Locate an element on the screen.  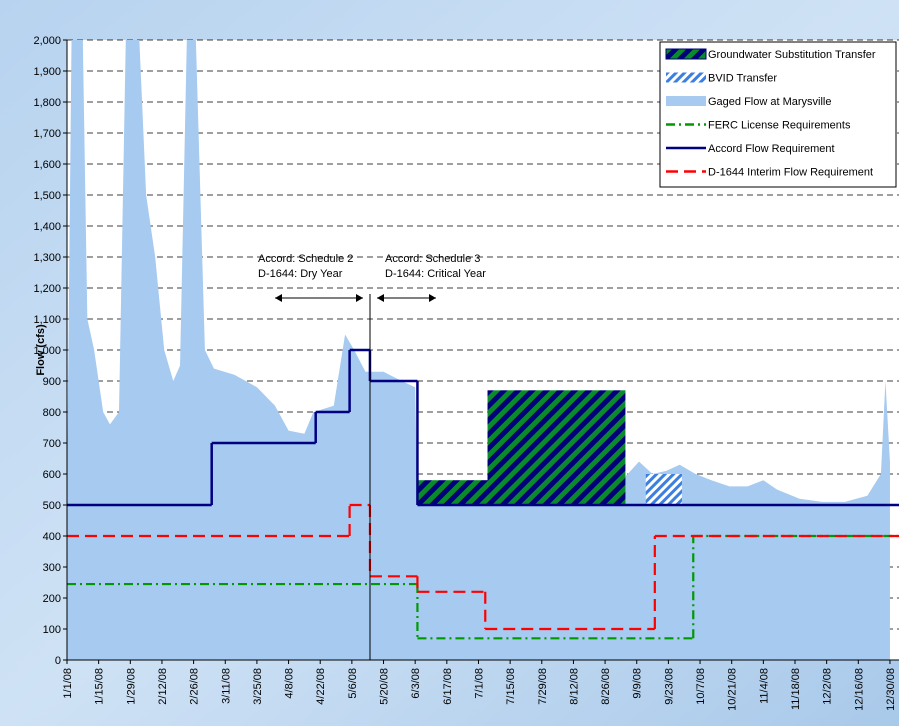
y-tick-label: 1,300 is located at coordinates (47, 258).